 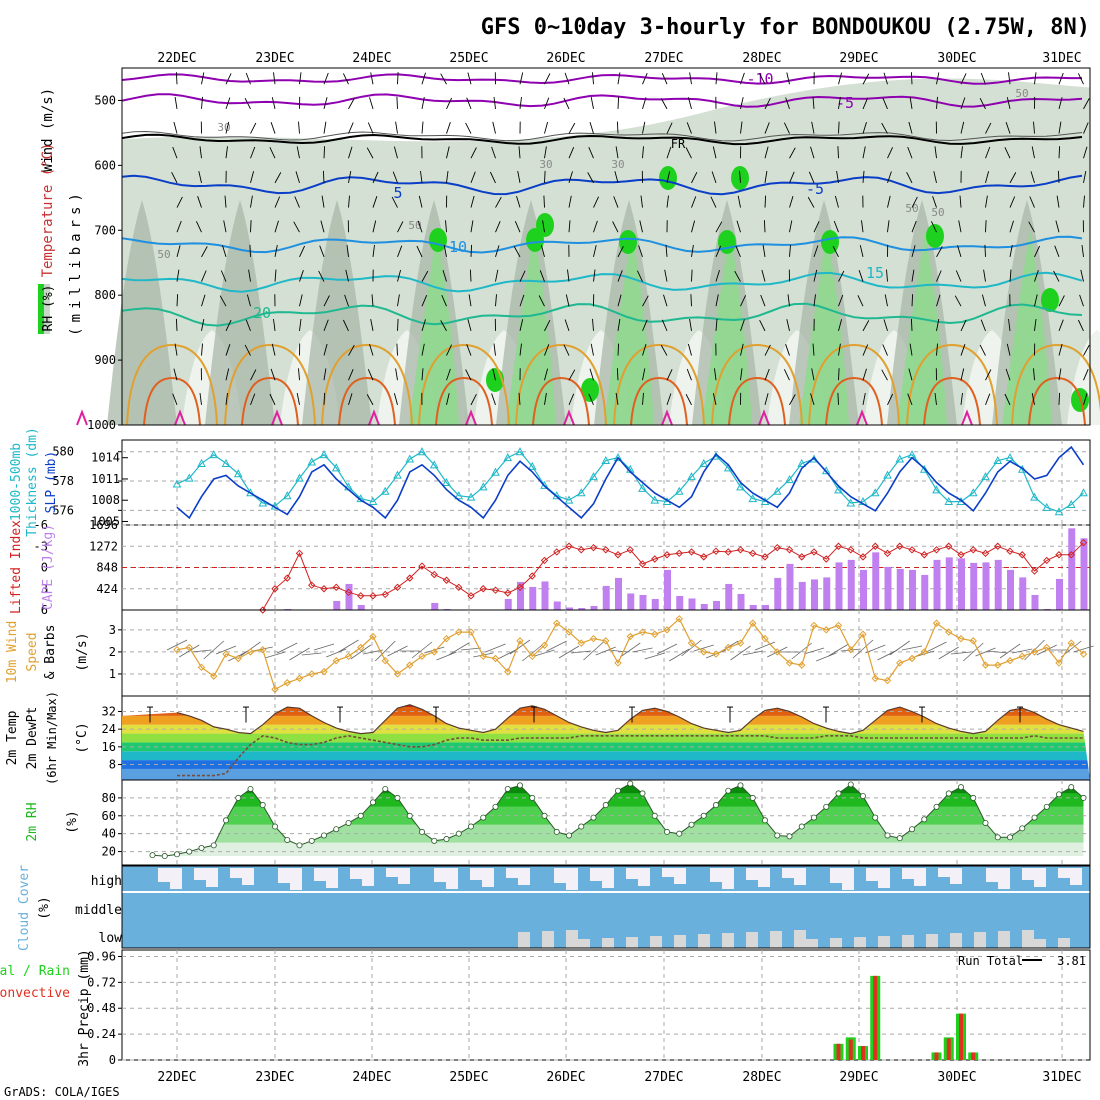 What do you see at coordinates (602, 100) in the screenshot?
I see `temp-contour-minus5` at bounding box center [602, 100].